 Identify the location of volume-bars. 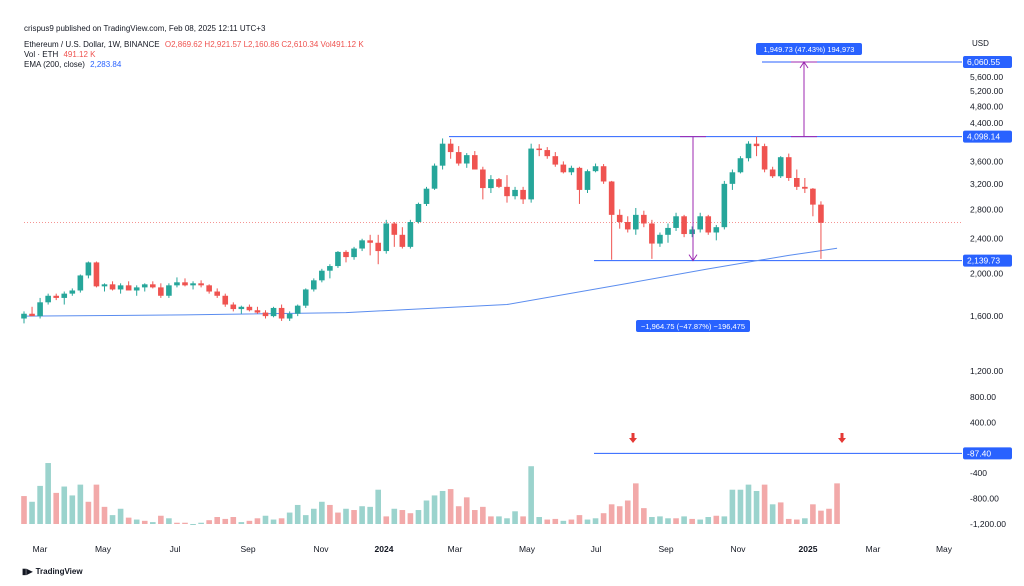
(430, 494).